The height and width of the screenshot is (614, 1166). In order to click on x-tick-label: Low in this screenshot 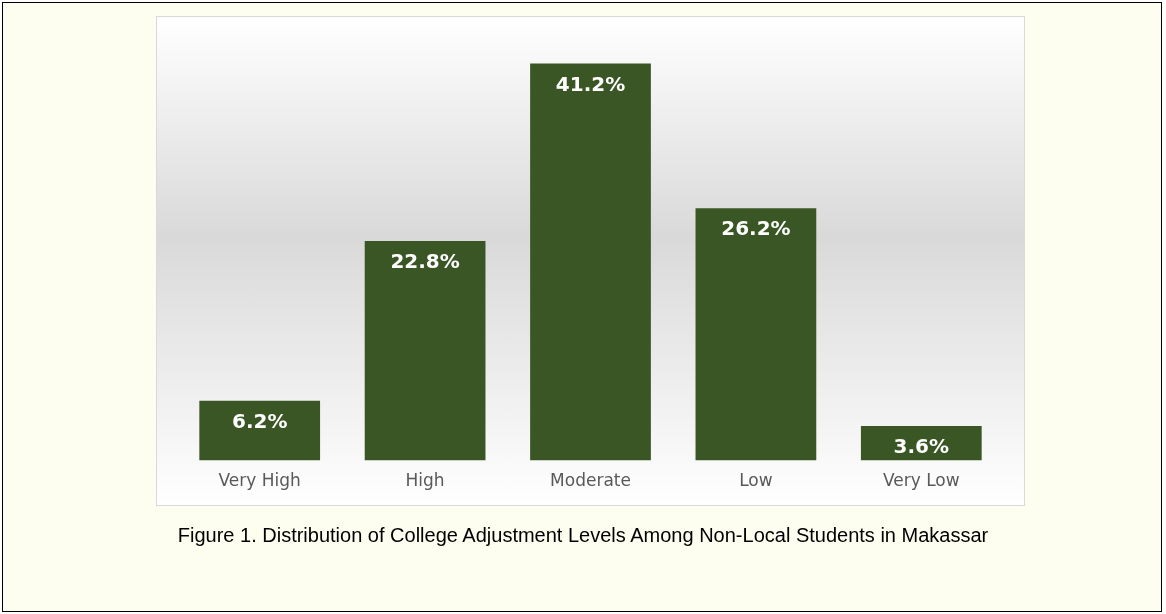, I will do `click(756, 480)`.